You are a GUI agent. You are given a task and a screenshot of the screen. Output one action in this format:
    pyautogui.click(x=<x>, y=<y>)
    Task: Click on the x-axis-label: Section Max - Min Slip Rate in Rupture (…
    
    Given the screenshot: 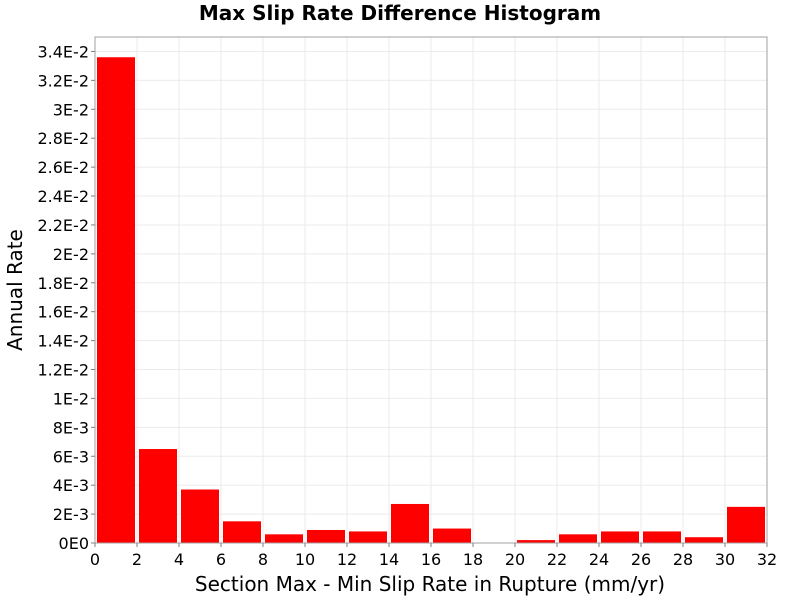 What is the action you would take?
    pyautogui.click(x=430, y=584)
    